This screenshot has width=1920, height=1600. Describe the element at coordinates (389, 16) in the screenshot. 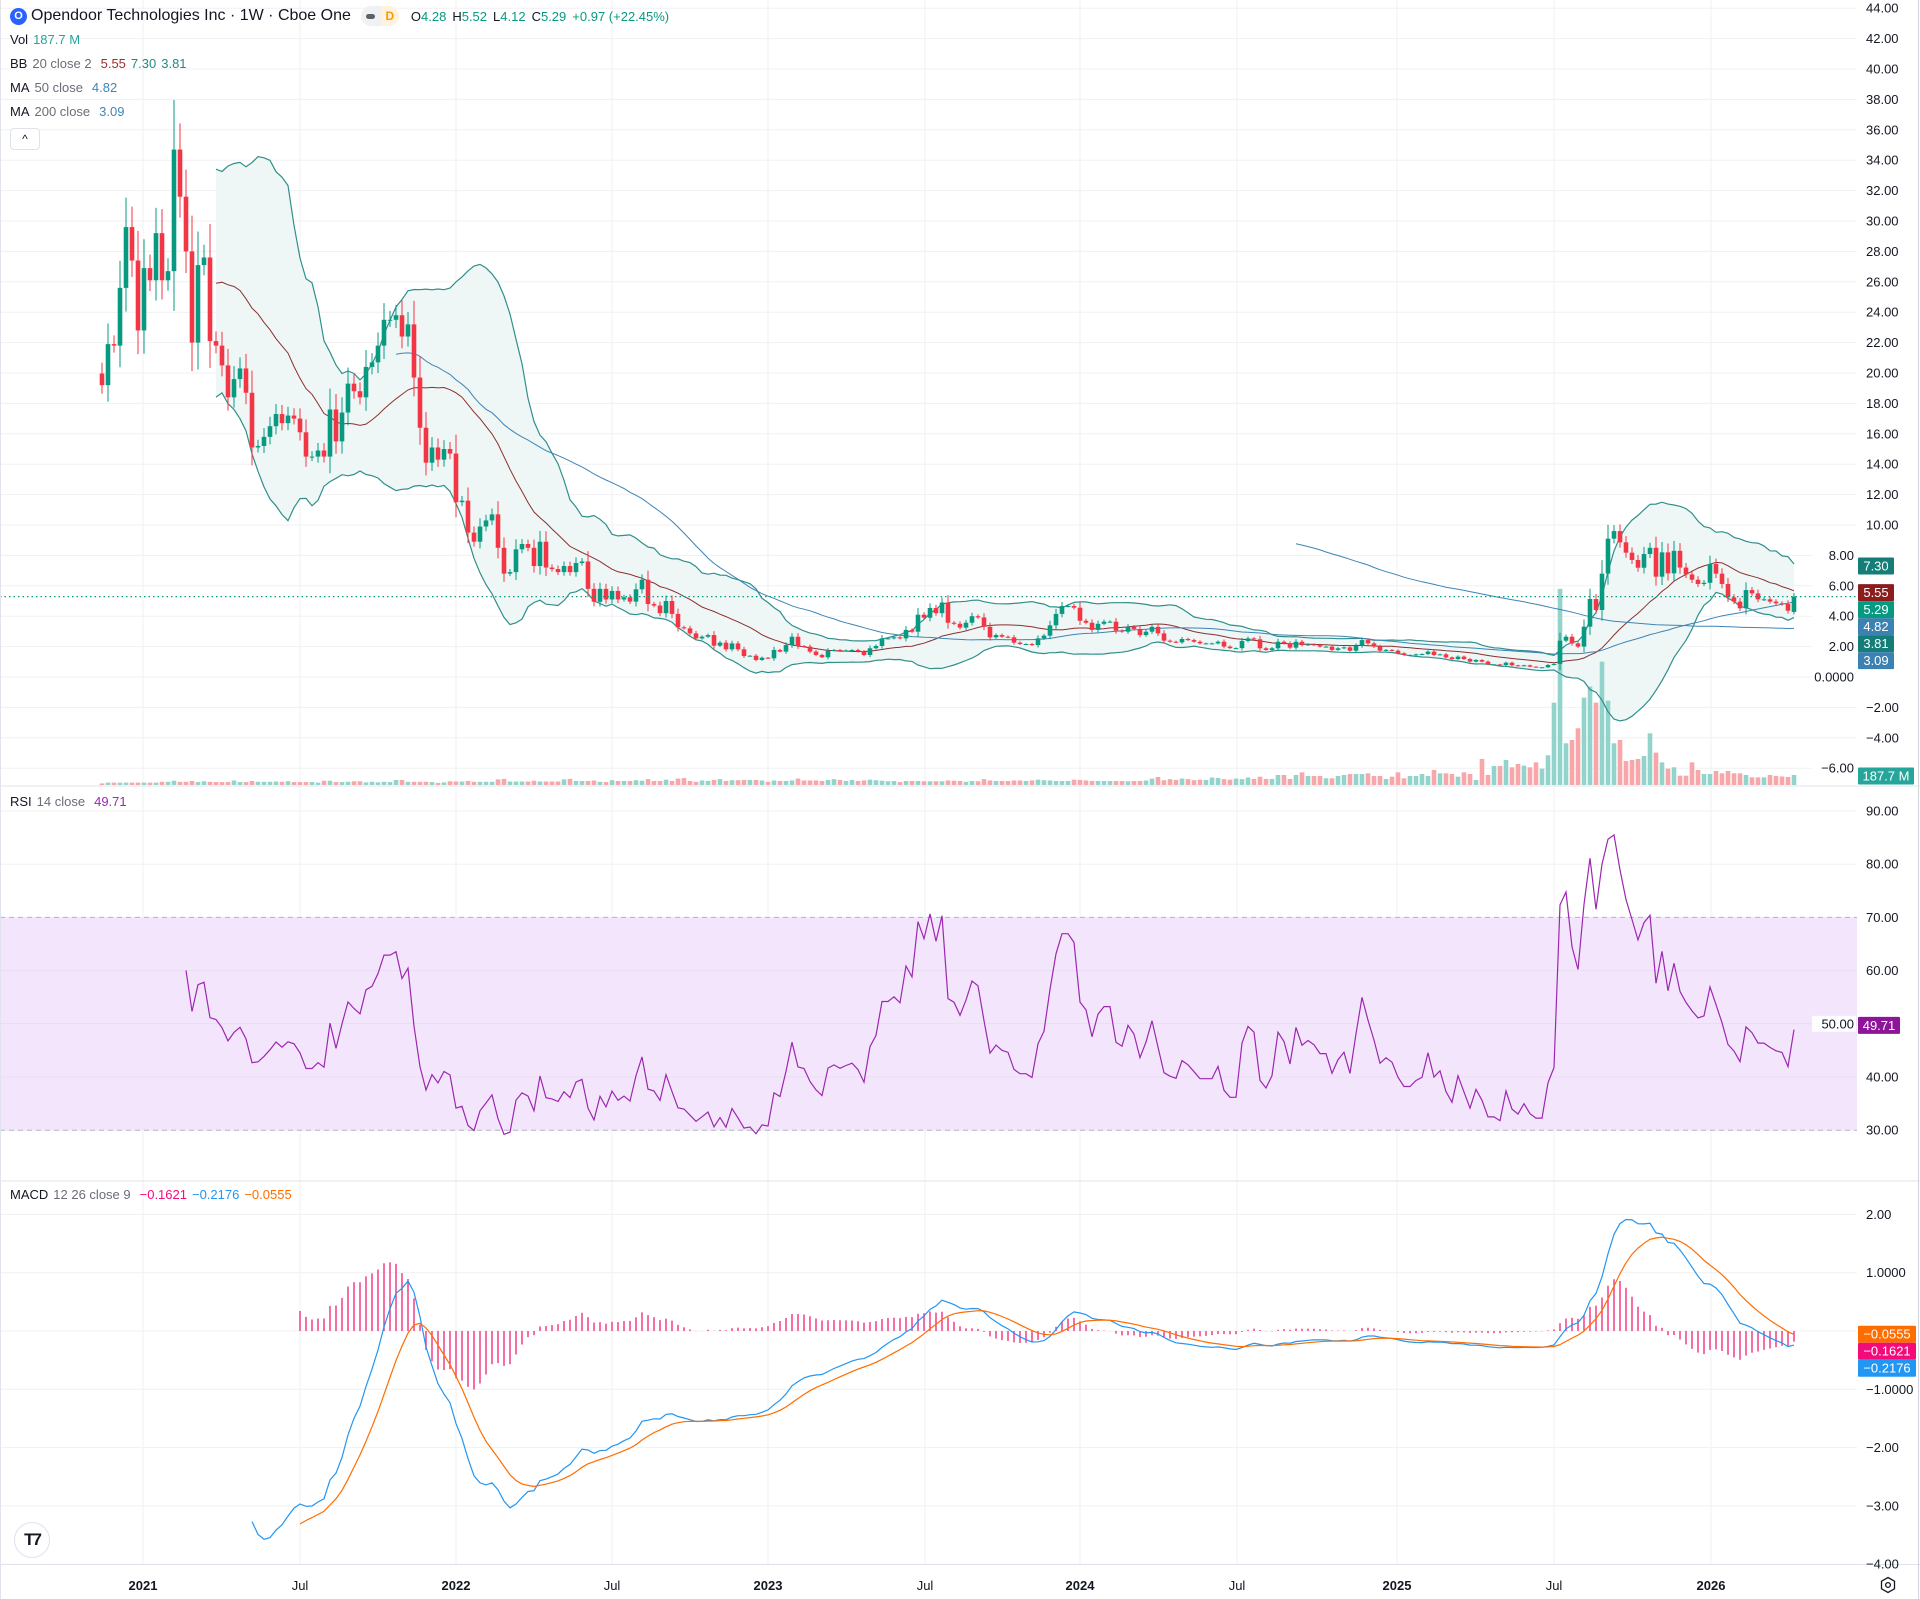

I see `market-status-badge: D` at that location.